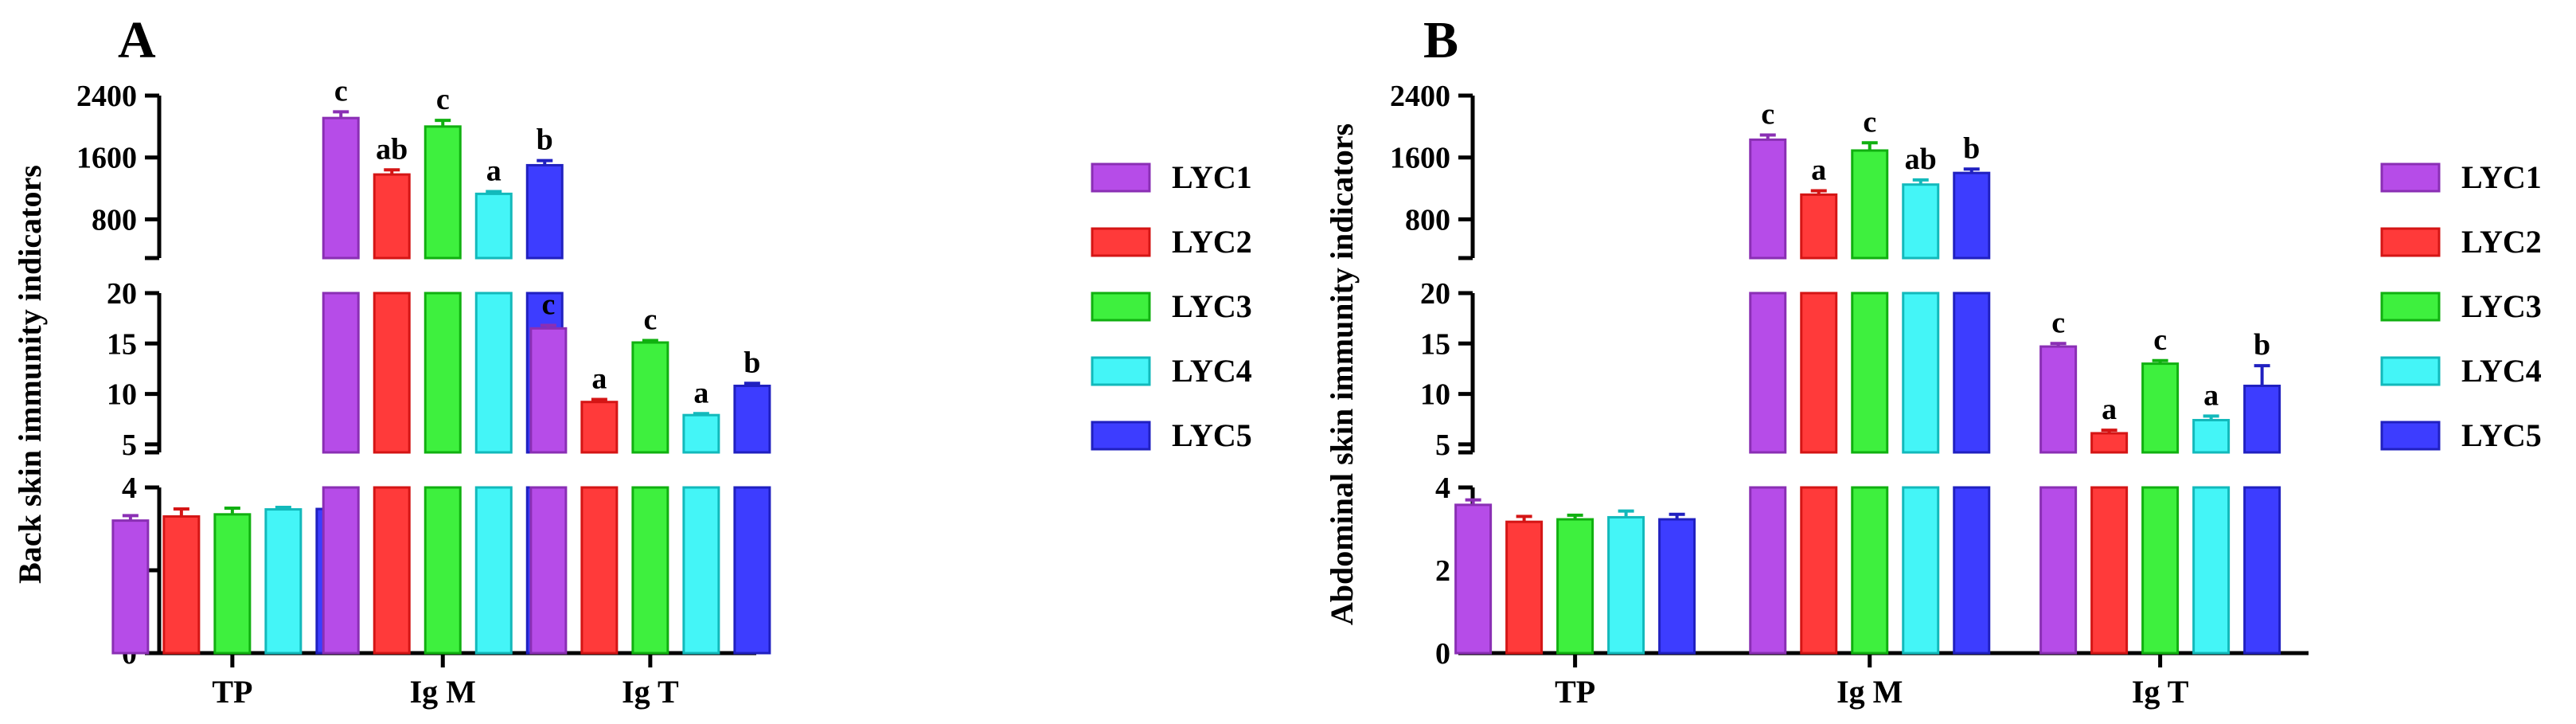 Image resolution: width=2576 pixels, height=724 pixels. What do you see at coordinates (1342, 374) in the screenshot?
I see `y-axis-label: Abdominal skin immunity indicators` at bounding box center [1342, 374].